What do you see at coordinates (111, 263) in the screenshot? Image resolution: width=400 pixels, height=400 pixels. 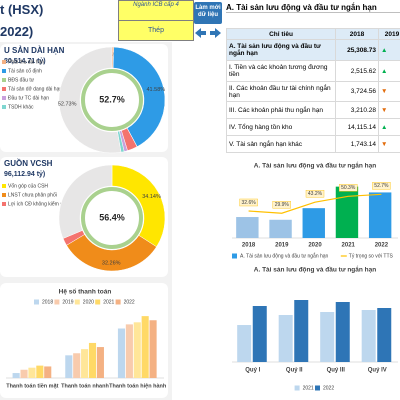 I see `data-label: 32.26%` at bounding box center [111, 263].